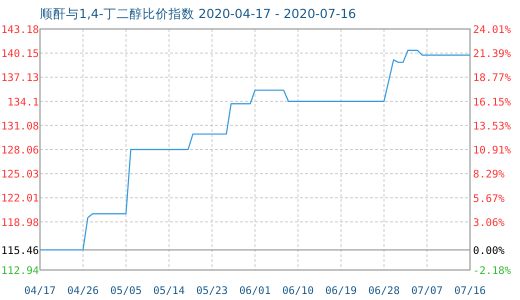 The width and height of the screenshot is (520, 300). I want to click on y2-tick-label: 21.39%, so click(492, 54).